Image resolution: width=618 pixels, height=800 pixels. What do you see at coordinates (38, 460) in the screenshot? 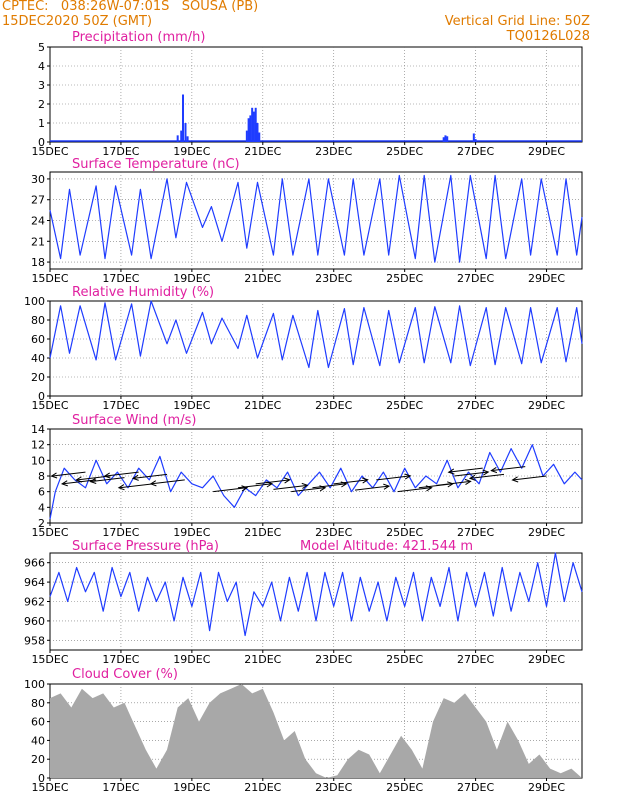
I see `wind-ytick-label: 10` at bounding box center [38, 460].